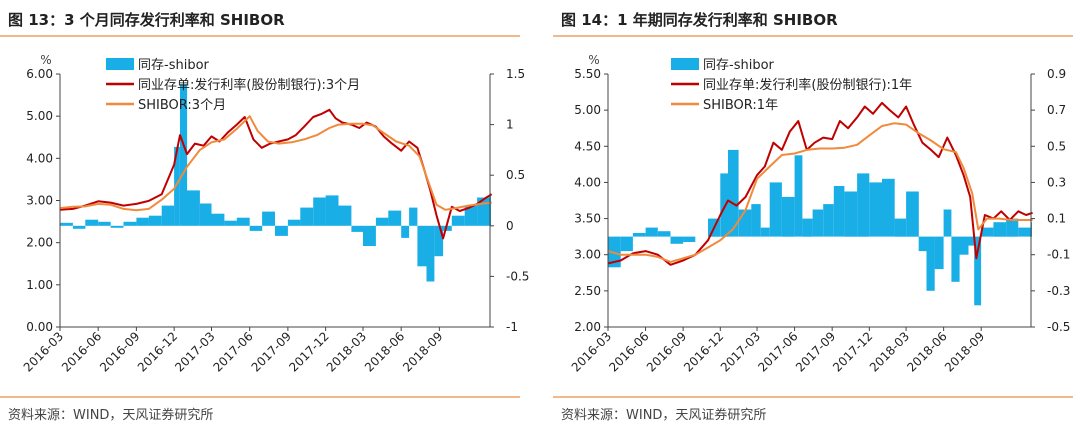  Describe the element at coordinates (815, 351) in the screenshot. I see `x-tick-label: 2017-09` at that location.